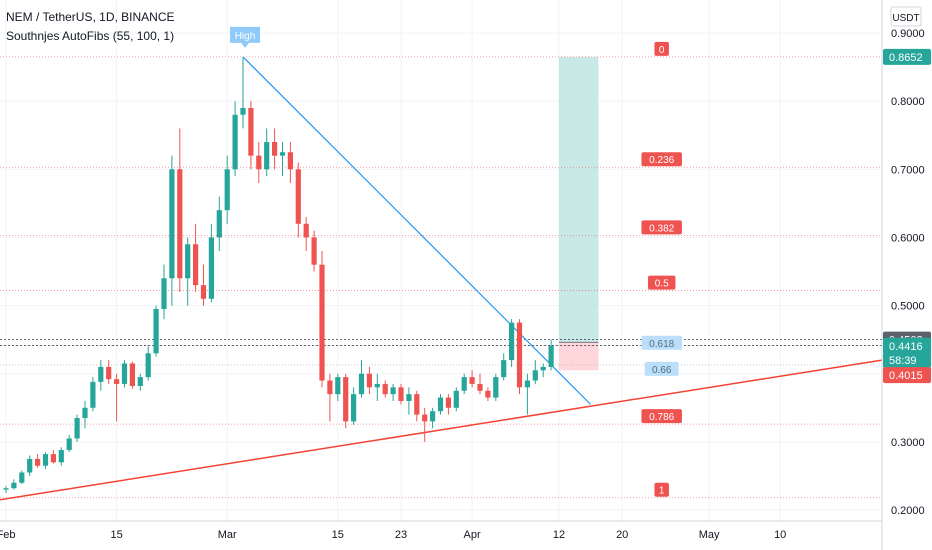 This screenshot has width=932, height=550. I want to click on currency-button, so click(906, 16).